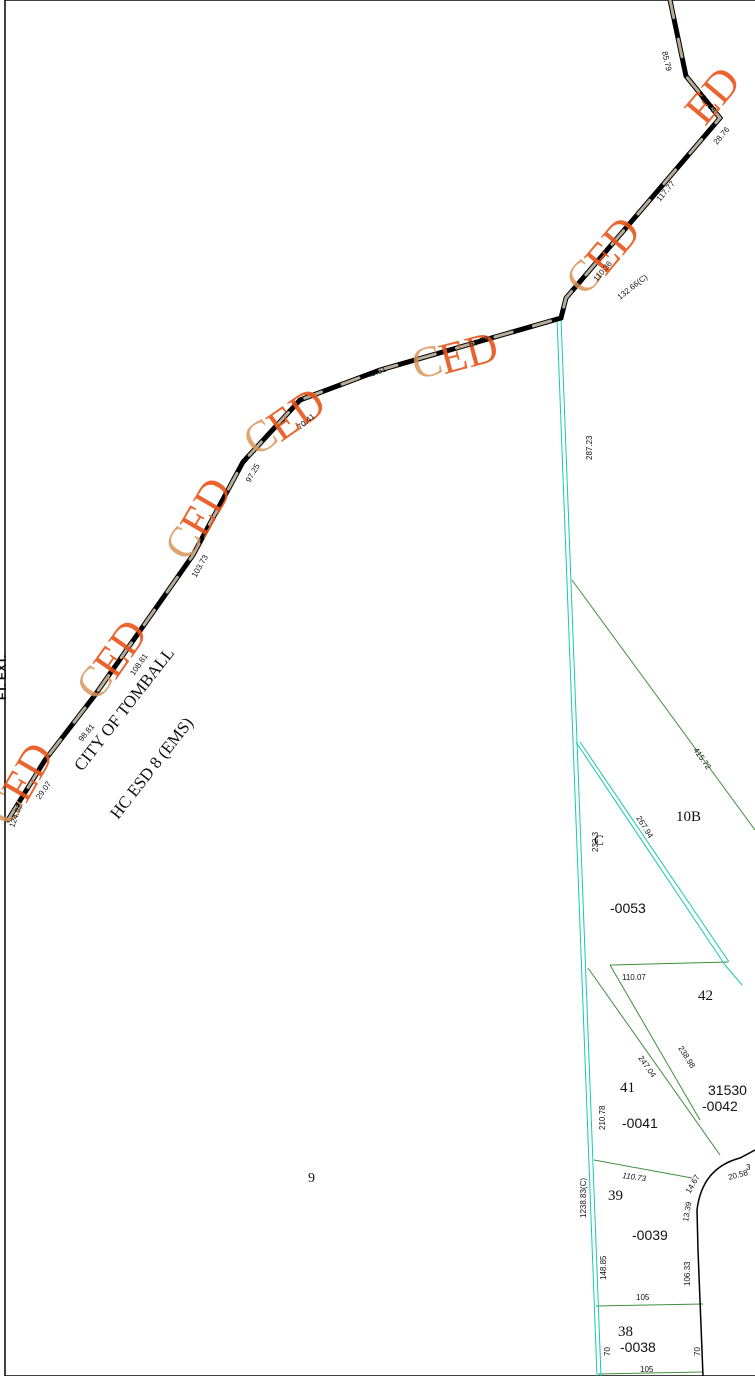 The image size is (755, 1376). Describe the element at coordinates (702, 759) in the screenshot. I see `dim-label: 415.72` at that location.